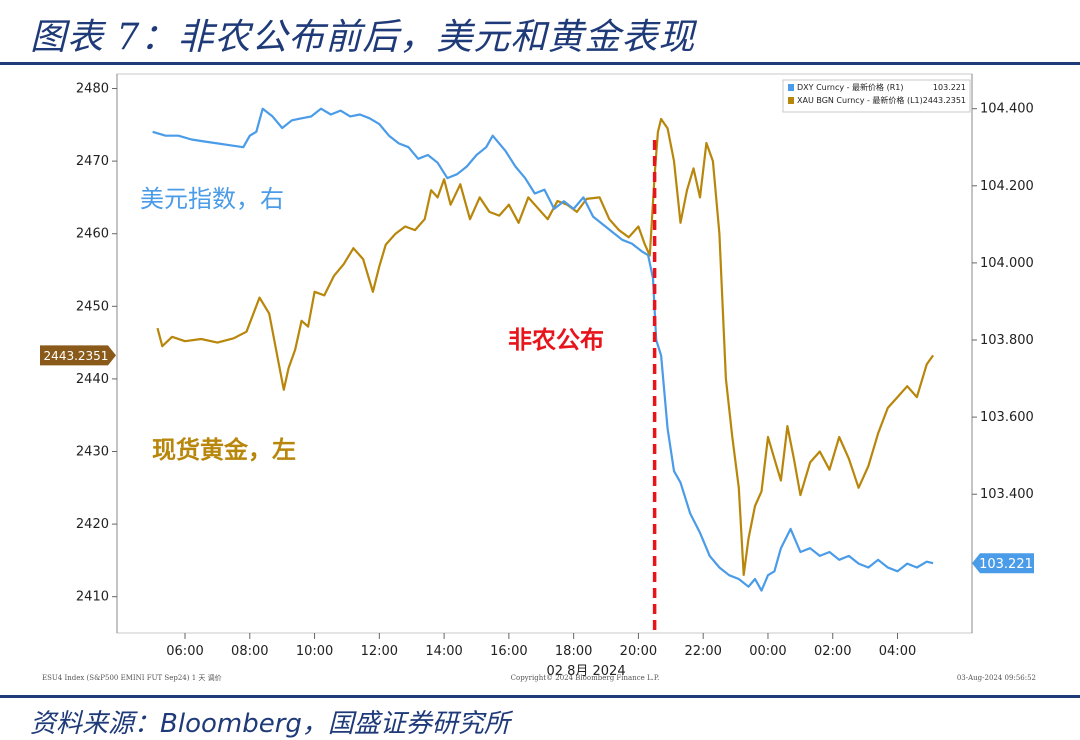  What do you see at coordinates (897, 651) in the screenshot?
I see `x-tick-label: 04:00` at bounding box center [897, 651].